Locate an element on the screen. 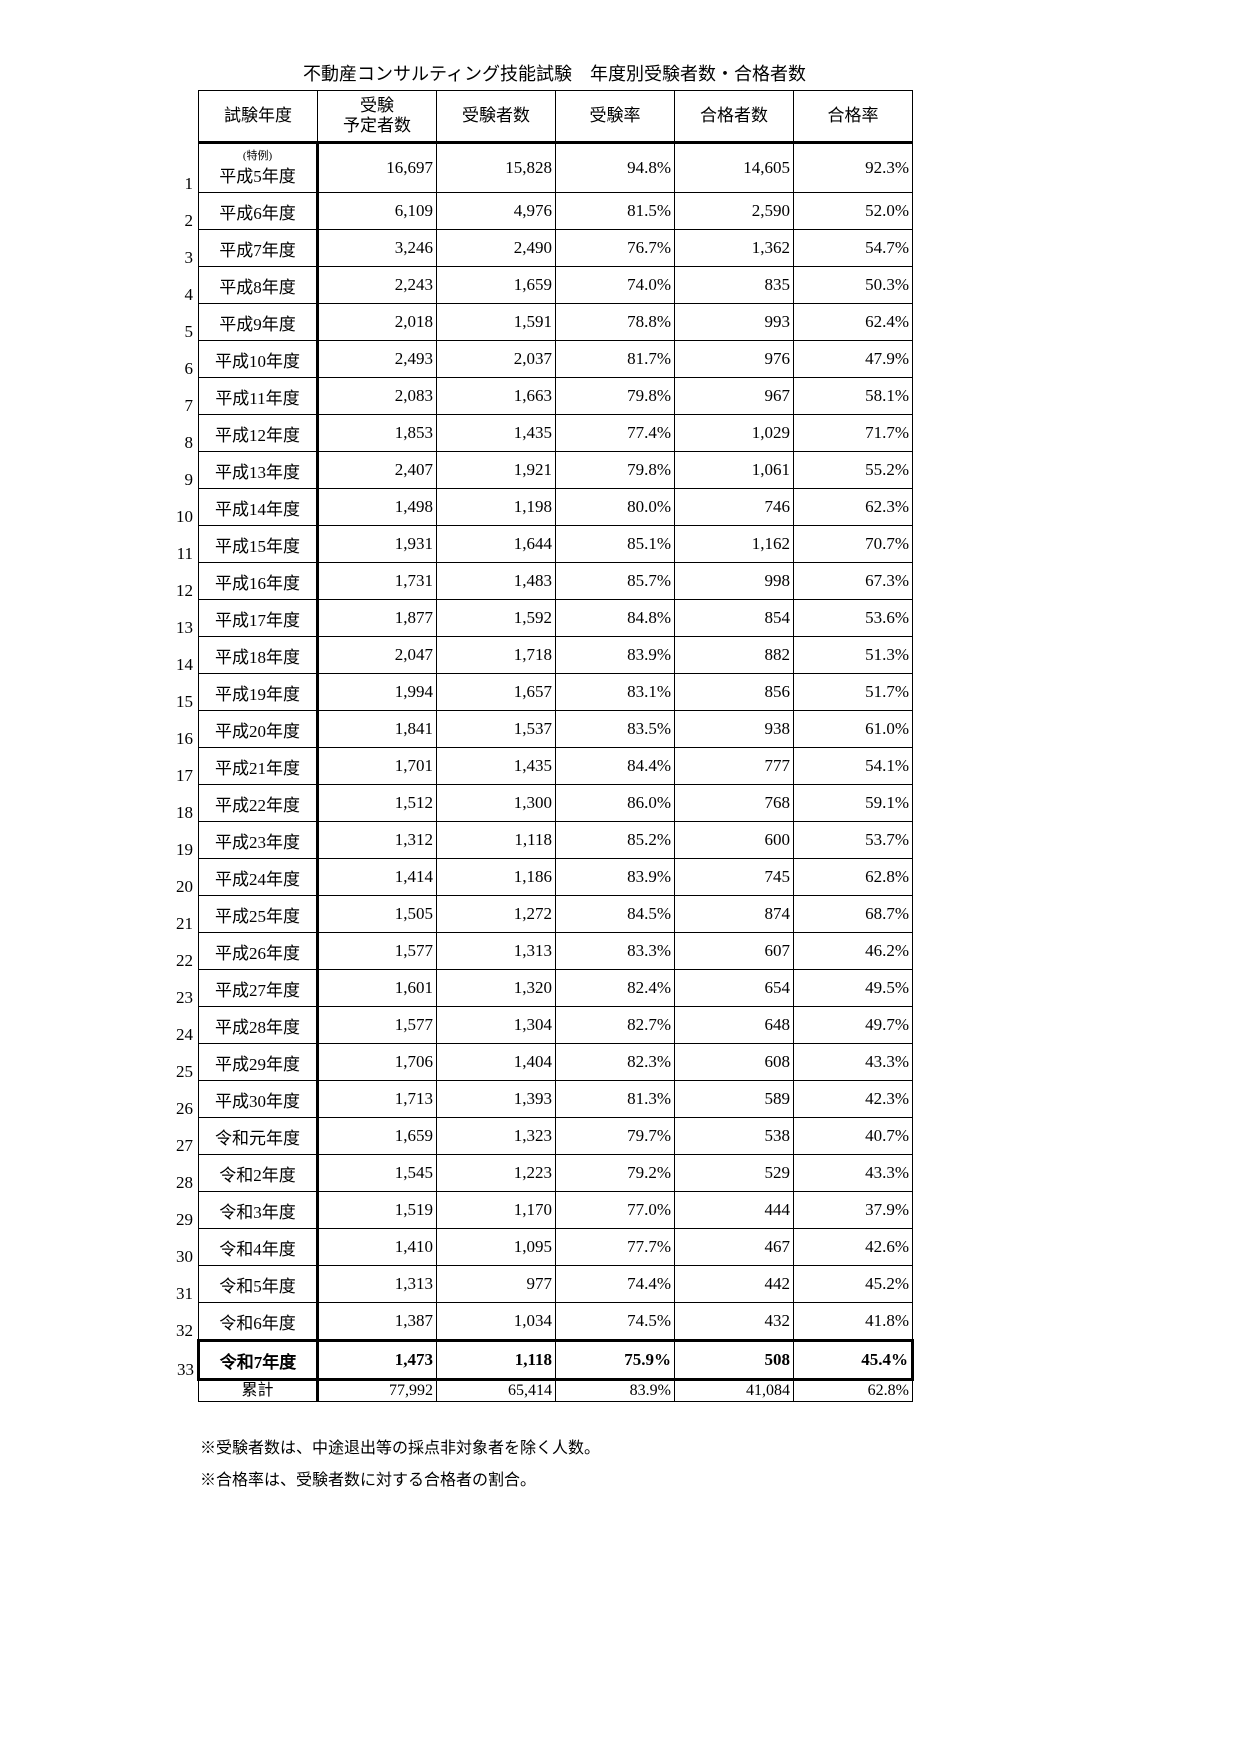 Image resolution: width=1241 pixels, height=1755 pixels. year-cell: 25 平成29年度 is located at coordinates (247, 1062).